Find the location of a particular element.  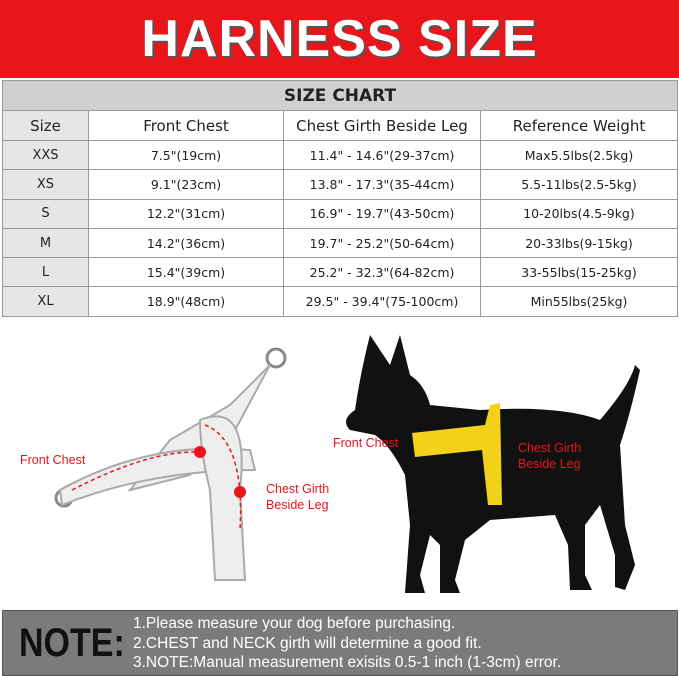

table-cell: 16.9" - 19.7"(43-50cm) is located at coordinates (382, 213).